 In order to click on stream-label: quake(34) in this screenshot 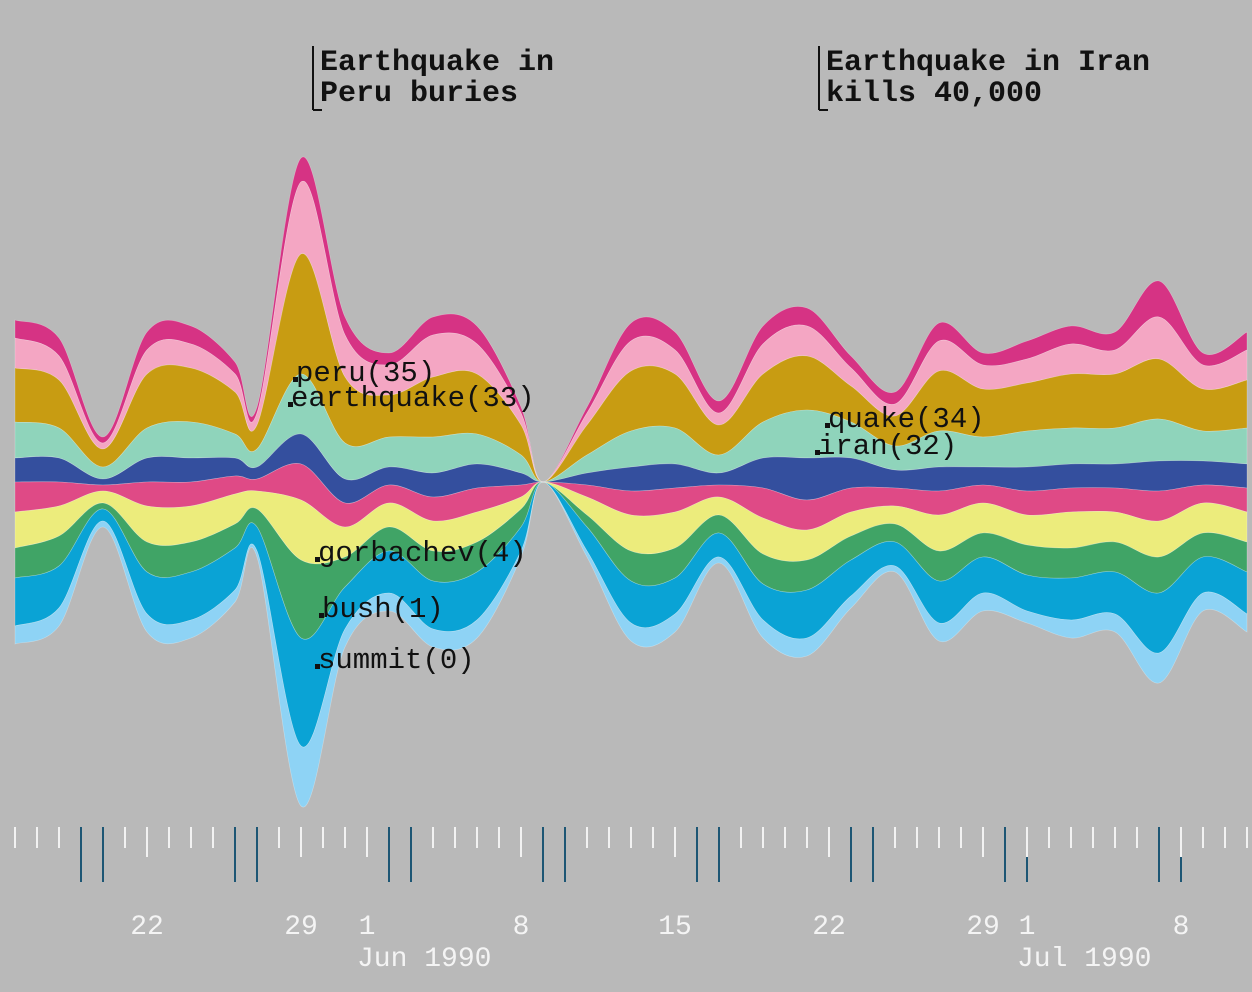, I will do `click(906, 419)`.